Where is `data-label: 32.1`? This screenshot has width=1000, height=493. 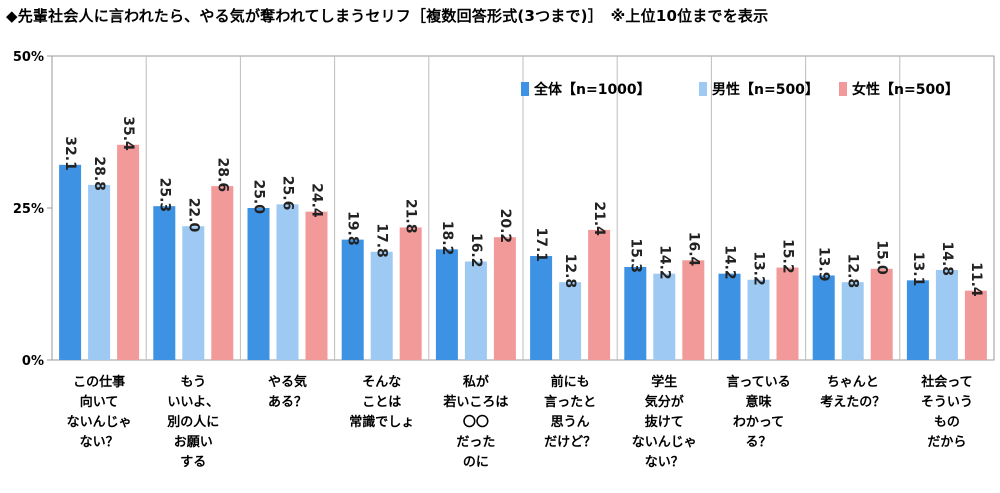 data-label: 32.1 is located at coordinates (70, 153).